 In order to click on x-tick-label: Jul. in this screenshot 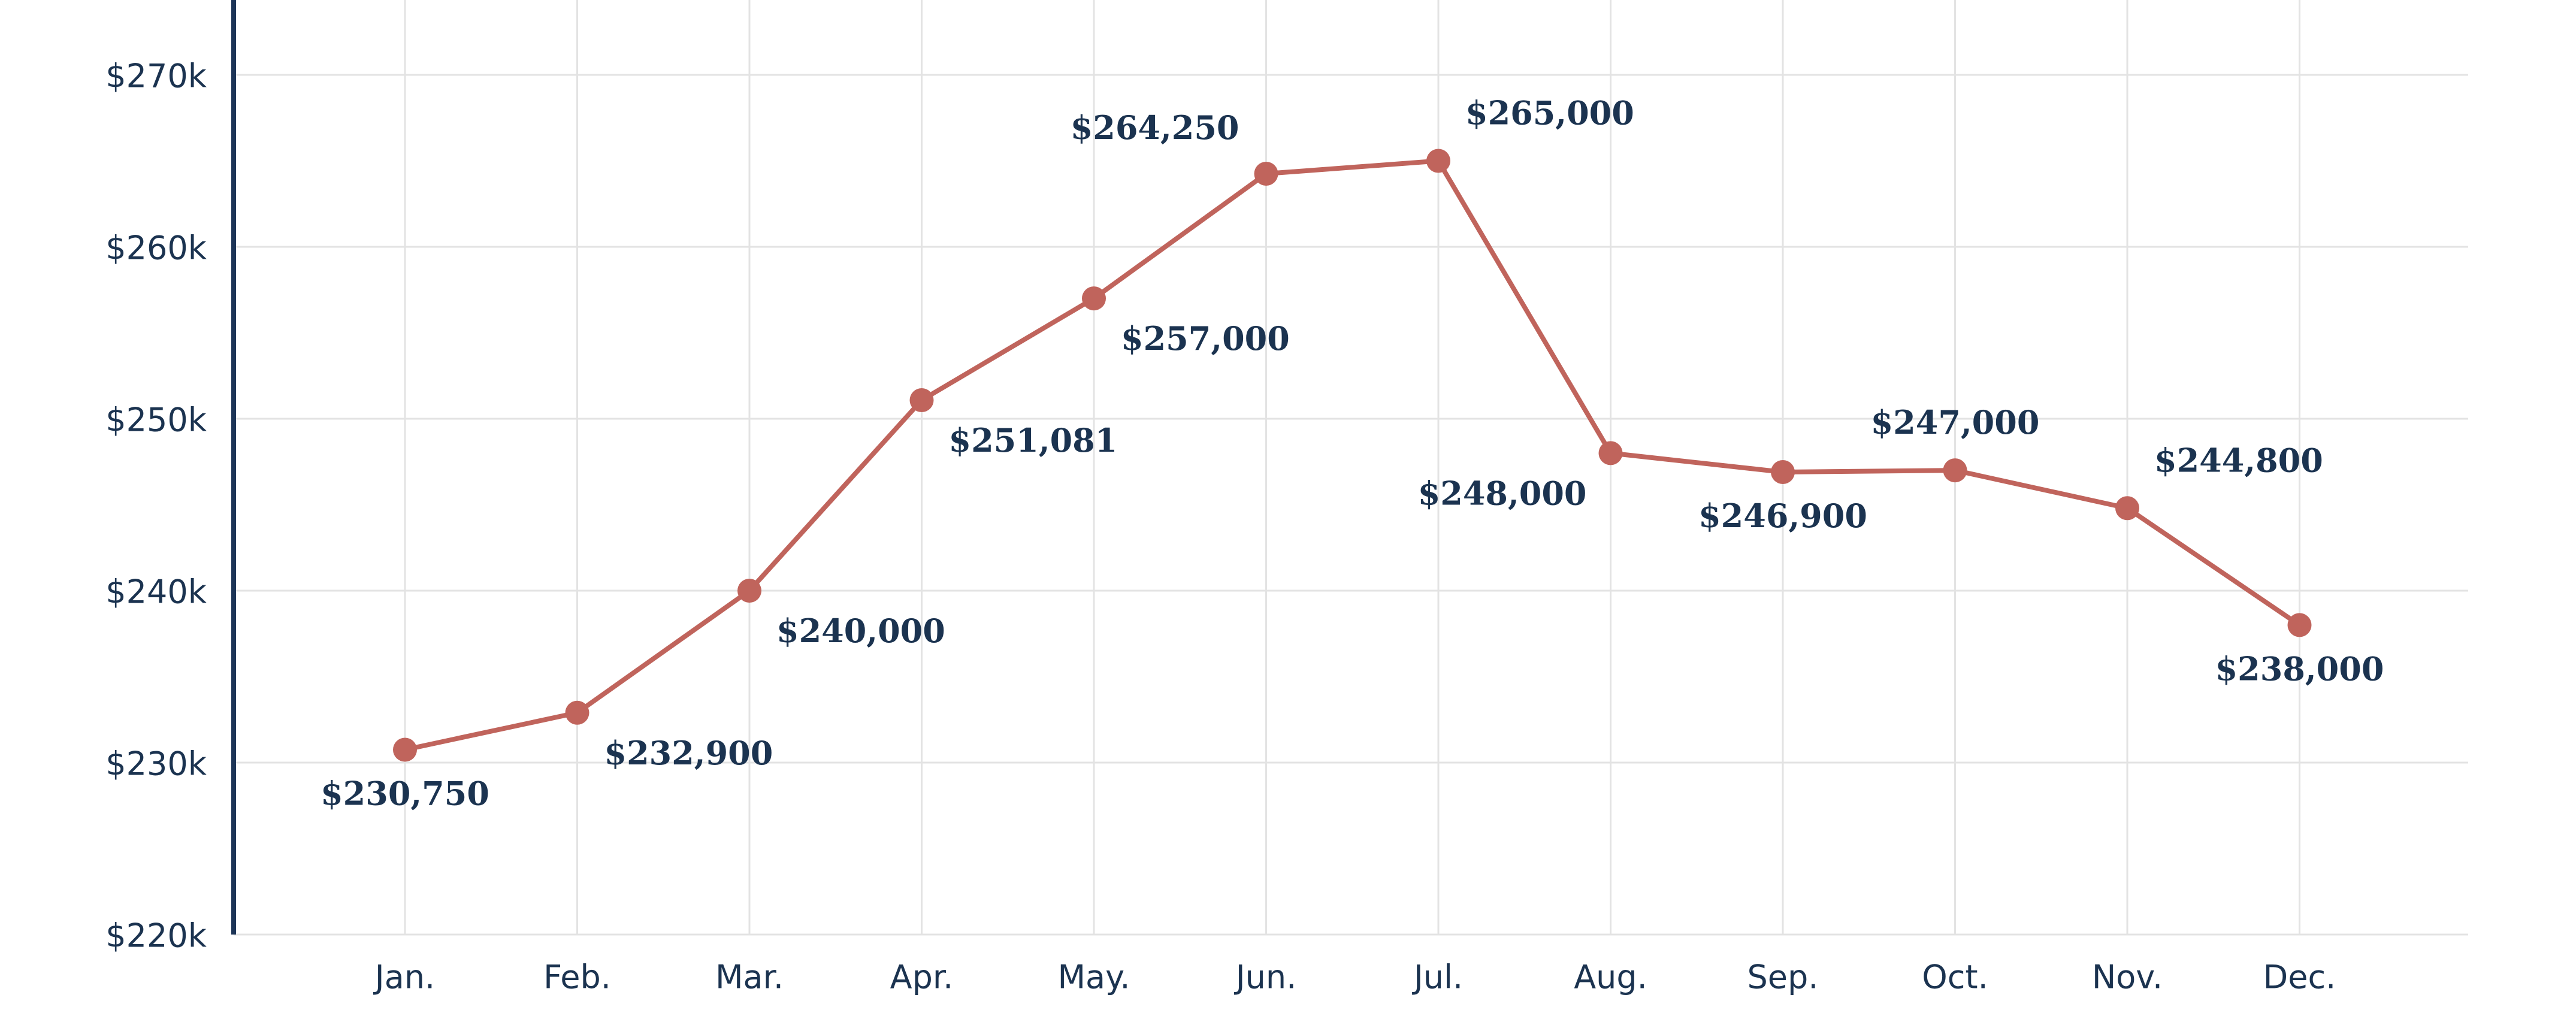, I will do `click(1437, 977)`.